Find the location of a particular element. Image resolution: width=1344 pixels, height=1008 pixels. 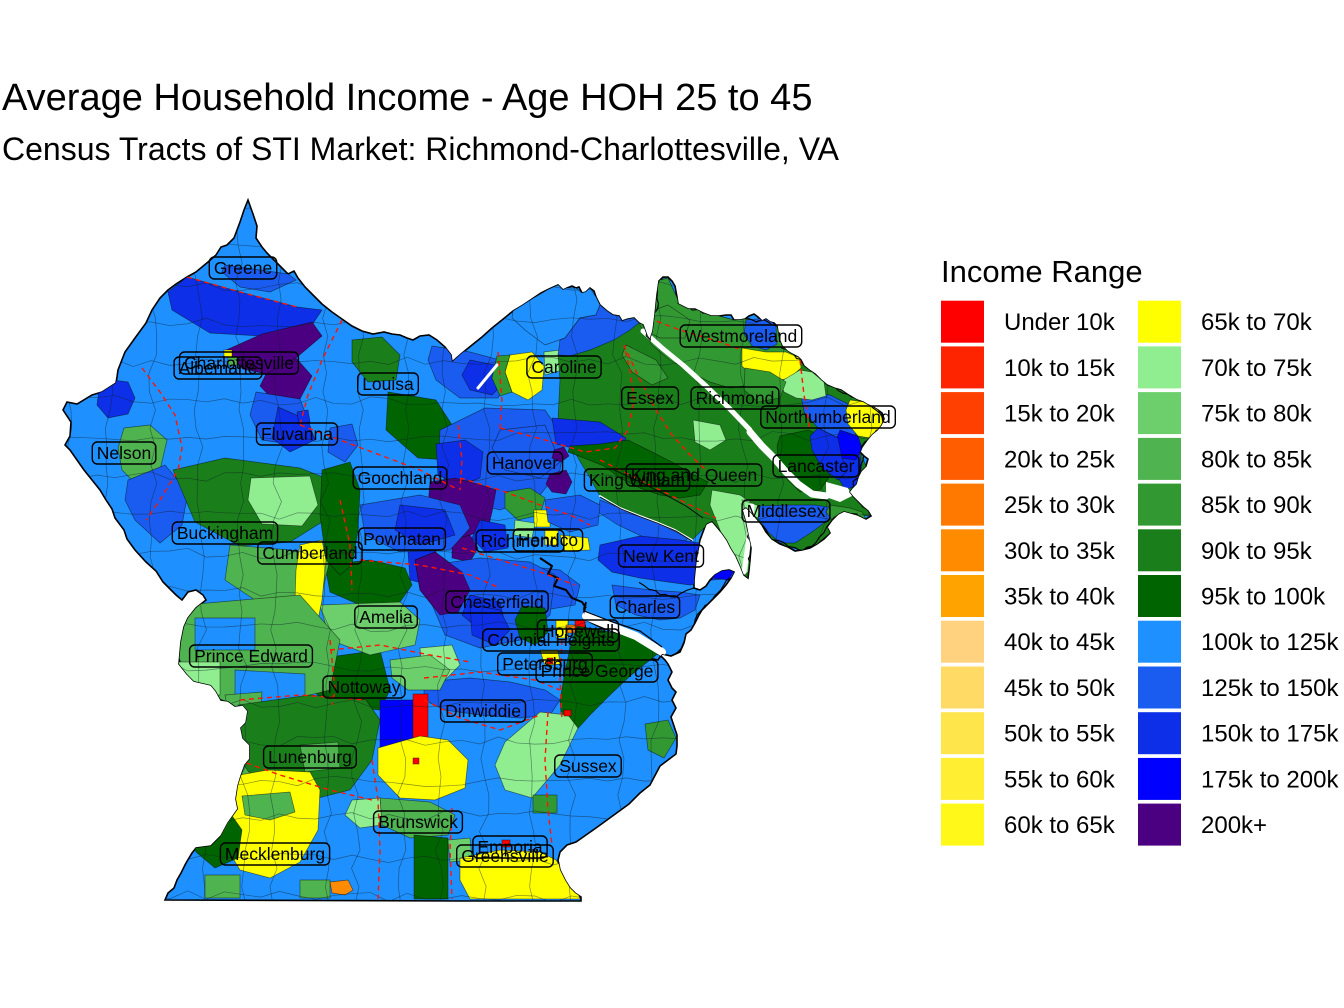

svg-text: Buckingham is located at coordinates (225, 533).